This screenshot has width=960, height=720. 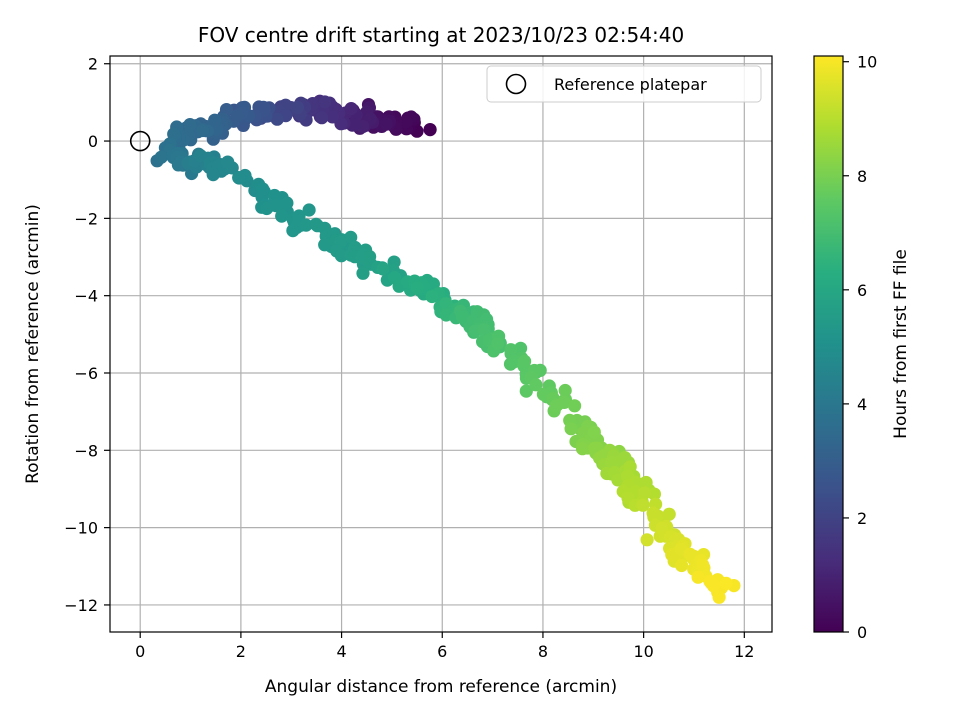 What do you see at coordinates (140, 141) in the screenshot?
I see `reference-point-marker` at bounding box center [140, 141].